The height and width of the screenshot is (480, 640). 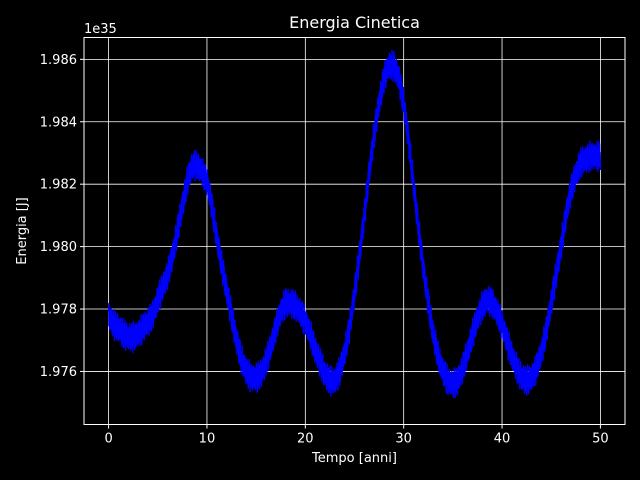 I want to click on x-tick-label: 50, so click(x=600, y=439).